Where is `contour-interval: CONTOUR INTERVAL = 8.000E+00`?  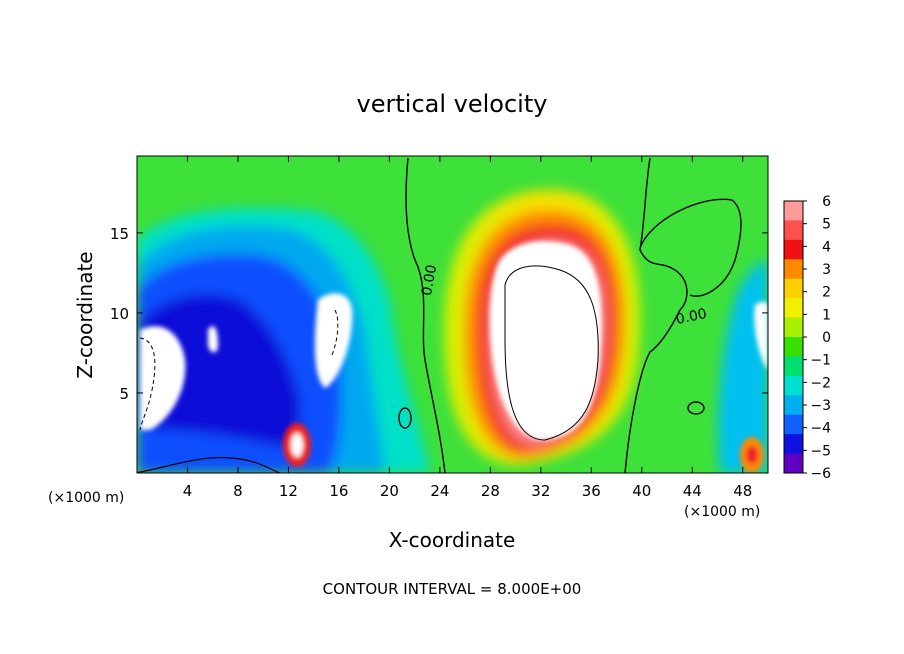
contour-interval: CONTOUR INTERVAL = 8.000E+00 is located at coordinates (452, 589).